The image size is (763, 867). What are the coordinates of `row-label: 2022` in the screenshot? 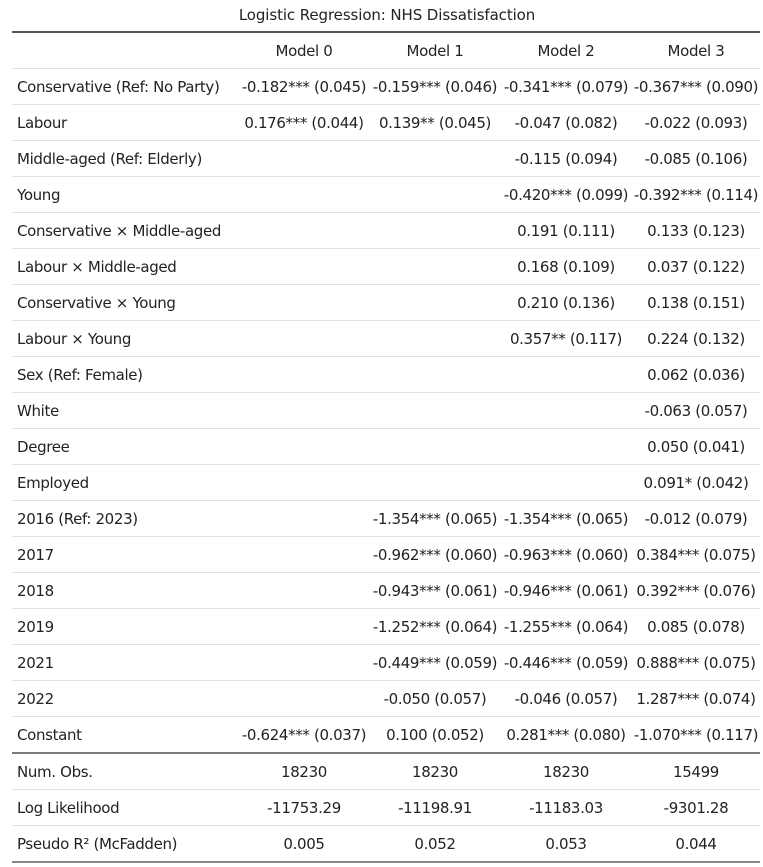 It's located at (125, 698).